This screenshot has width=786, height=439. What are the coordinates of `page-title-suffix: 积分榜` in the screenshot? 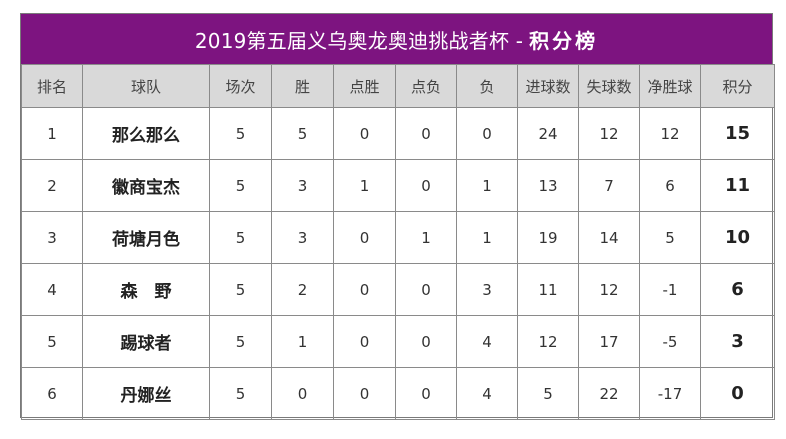 It's located at (564, 40).